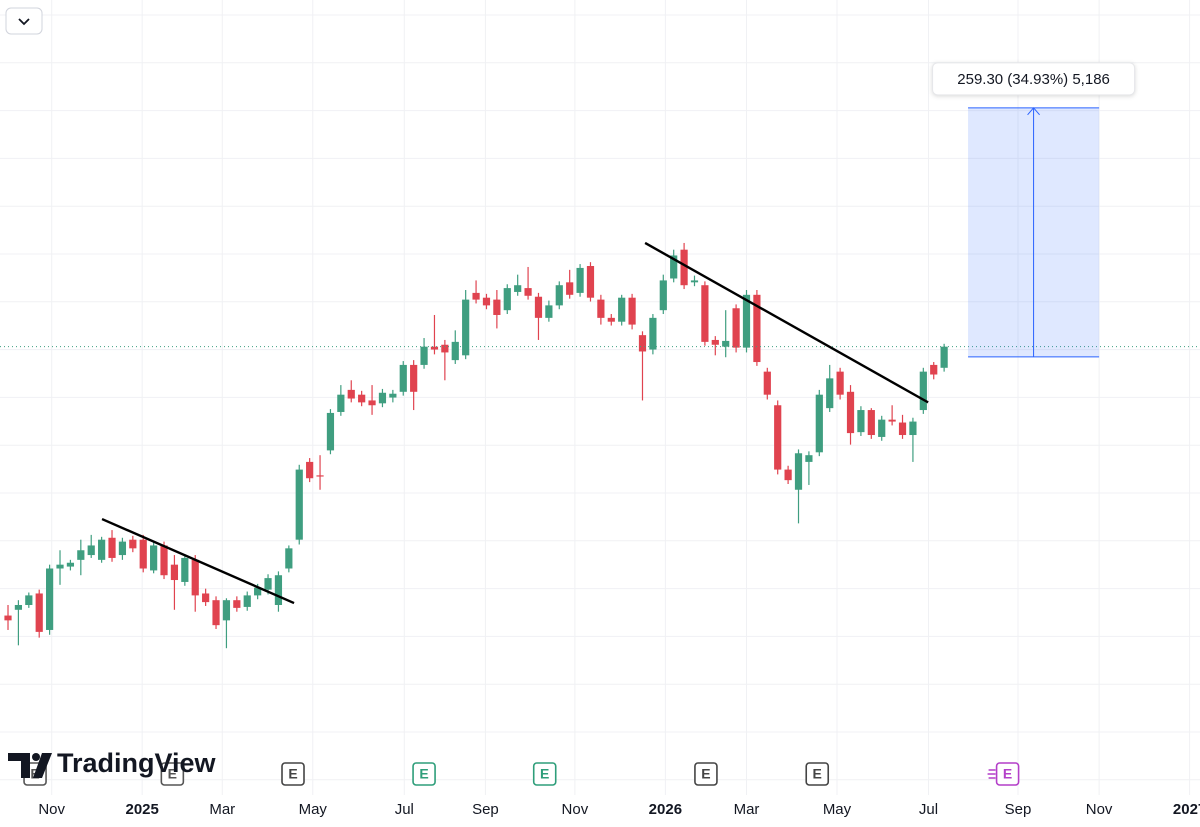  I want to click on arrow-head, so click(1033, 111).